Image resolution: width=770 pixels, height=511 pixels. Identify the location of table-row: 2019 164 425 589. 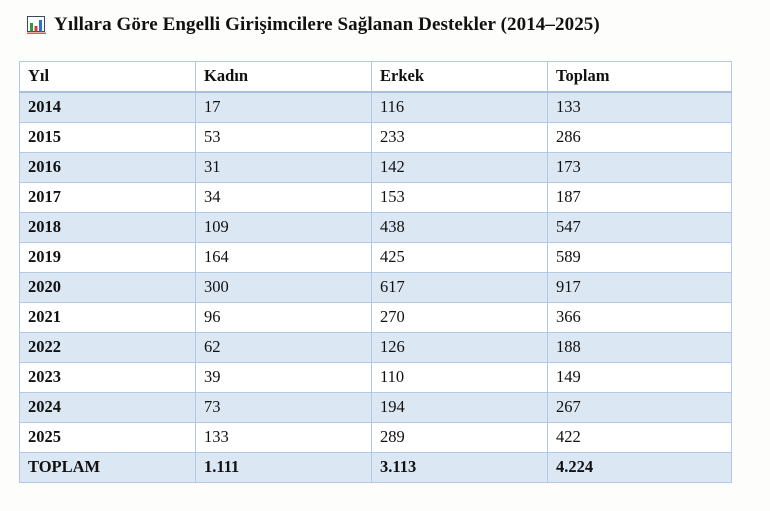
(375, 257).